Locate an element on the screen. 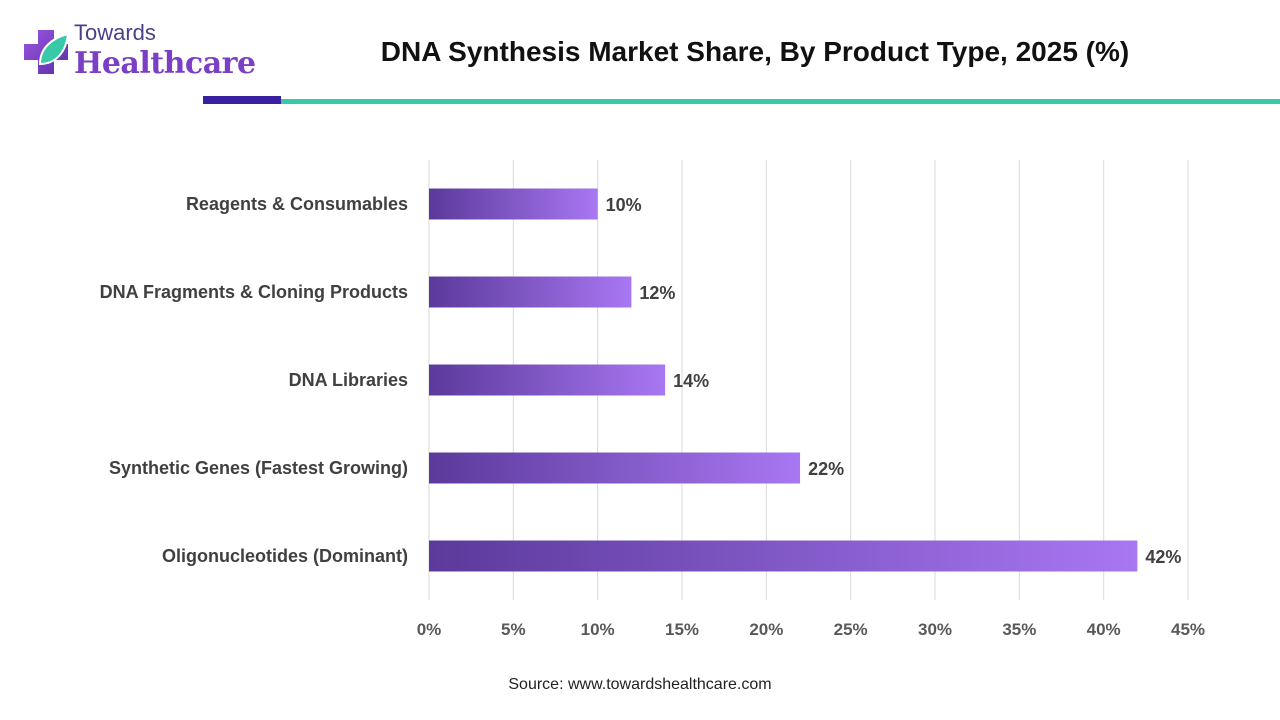  x-tick-label: 0% is located at coordinates (429, 629).